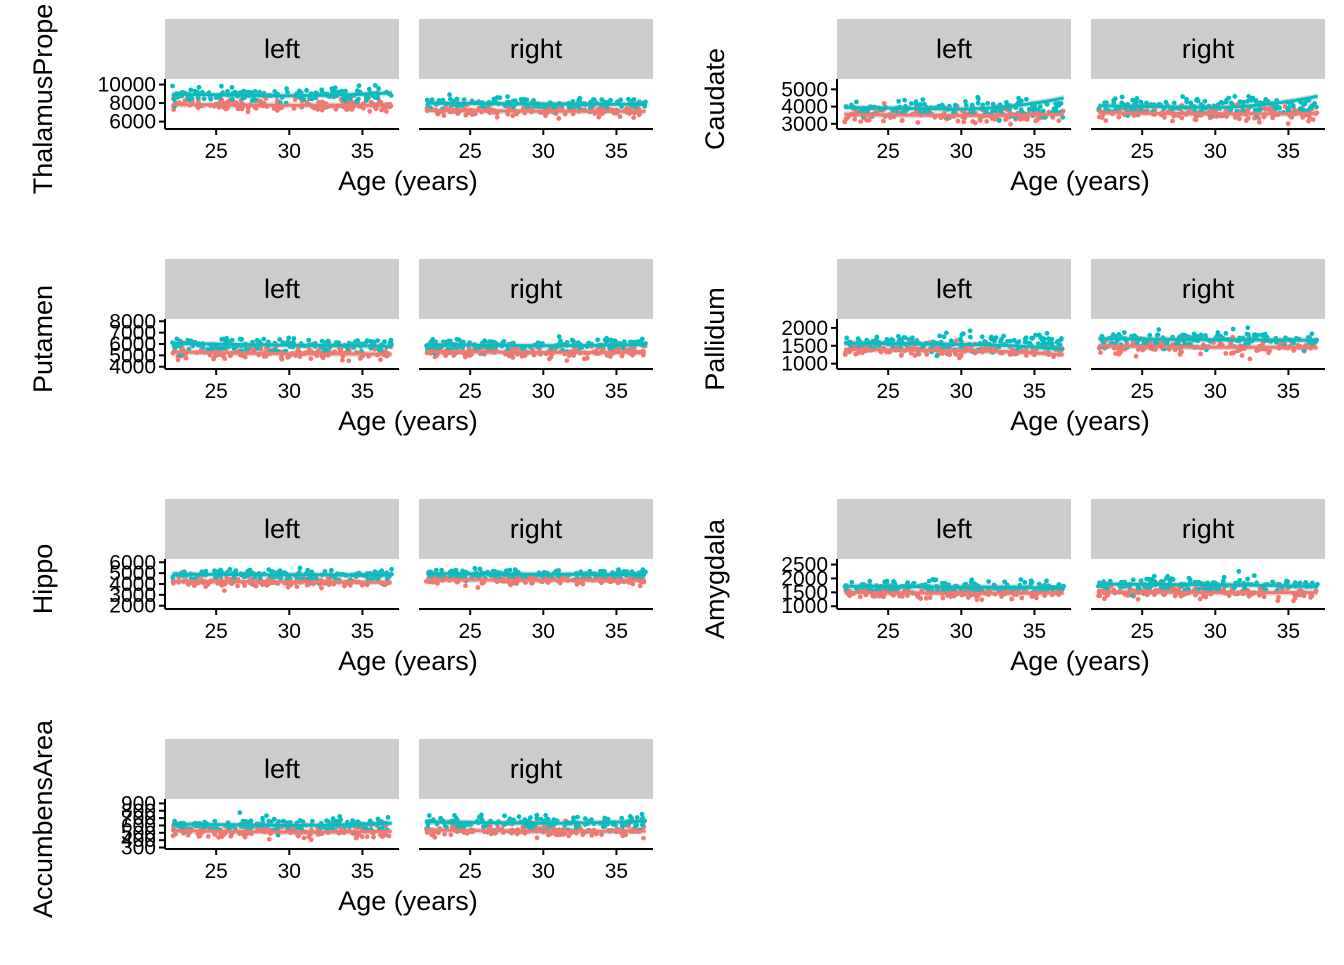 Image resolution: width=1344 pixels, height=965 pixels. Describe the element at coordinates (715, 578) in the screenshot. I see `y-axis-label: Amygdala` at that location.